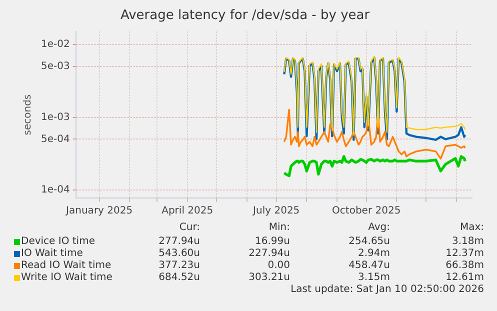  Describe the element at coordinates (66, 277) in the screenshot. I see `legend-label: Write IO Wait time` at that location.